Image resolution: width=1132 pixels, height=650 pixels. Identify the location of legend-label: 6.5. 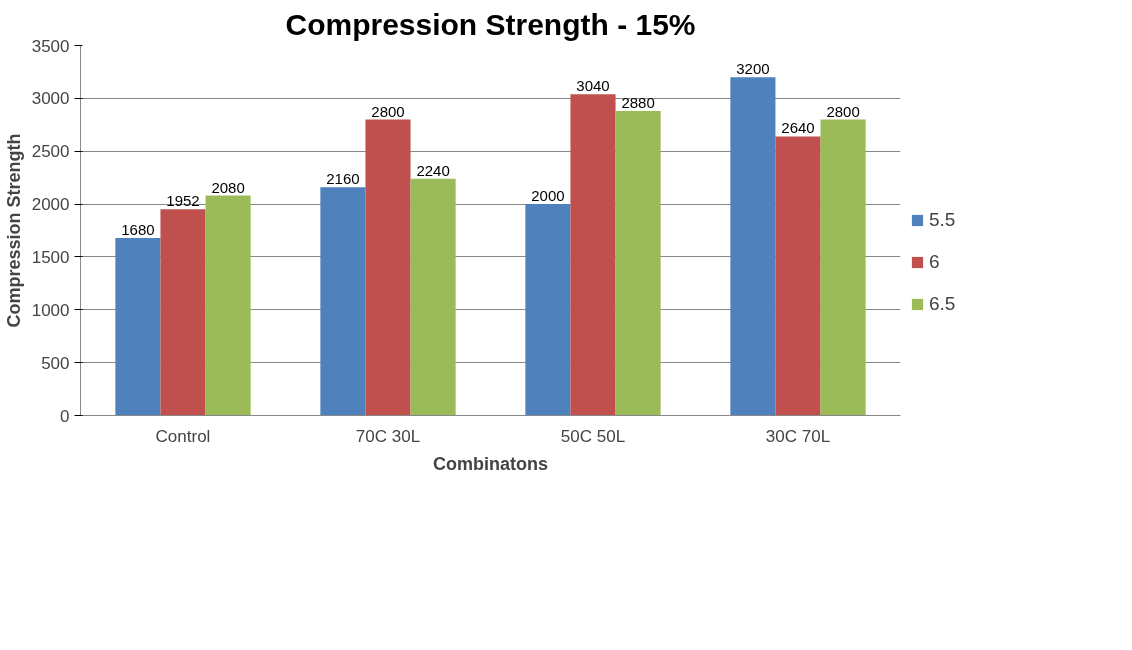
(942, 304).